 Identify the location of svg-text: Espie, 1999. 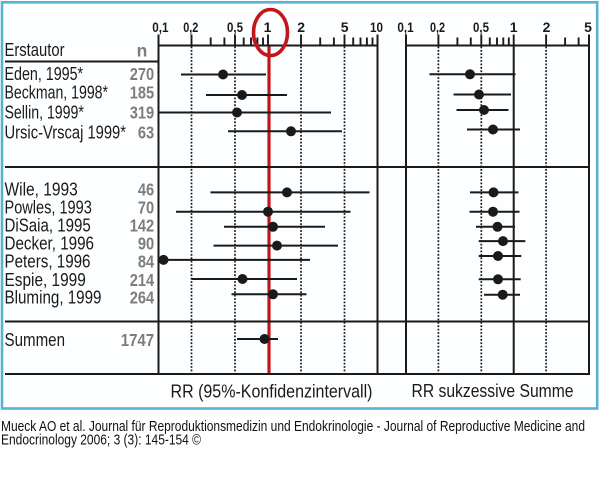
(45, 280).